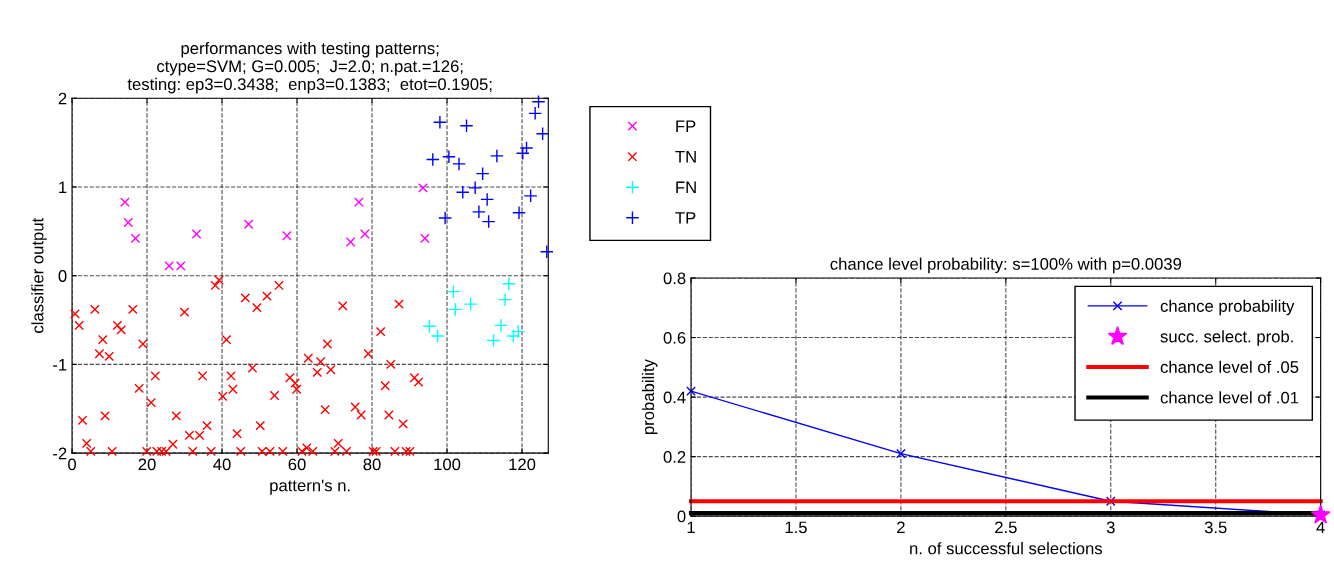 This screenshot has width=1334, height=578. What do you see at coordinates (522, 464) in the screenshot?
I see `x-tick-label: 120` at bounding box center [522, 464].